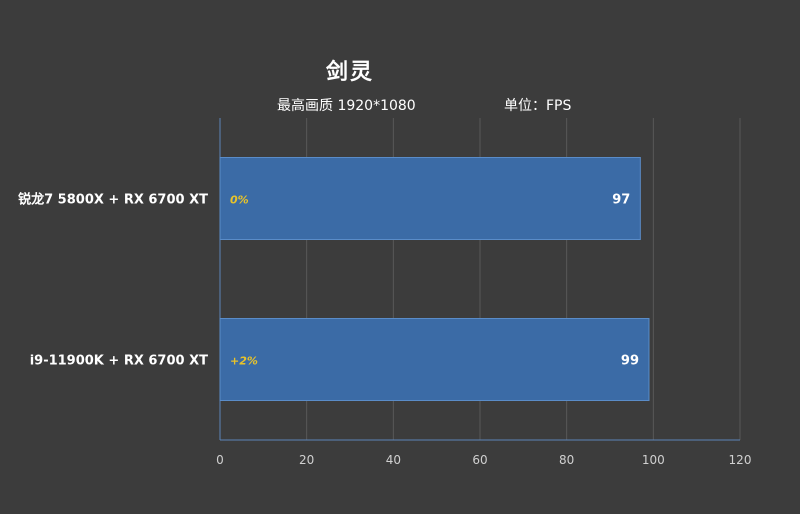  I want to click on x-tick-label: 60, so click(479, 460).